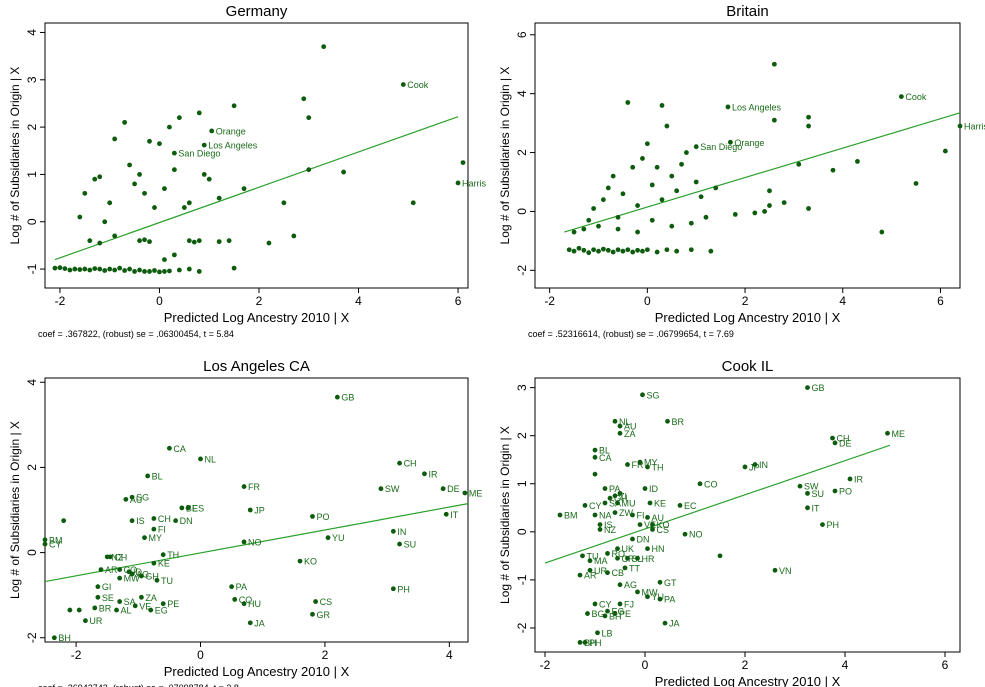  Describe the element at coordinates (643, 540) in the screenshot. I see `point-label: DN` at that location.